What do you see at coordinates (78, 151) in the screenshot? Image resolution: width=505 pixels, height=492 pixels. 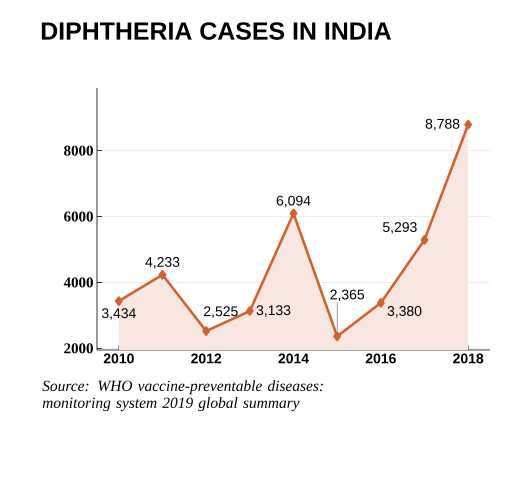 I see `y-tick-label: 8000` at bounding box center [78, 151].